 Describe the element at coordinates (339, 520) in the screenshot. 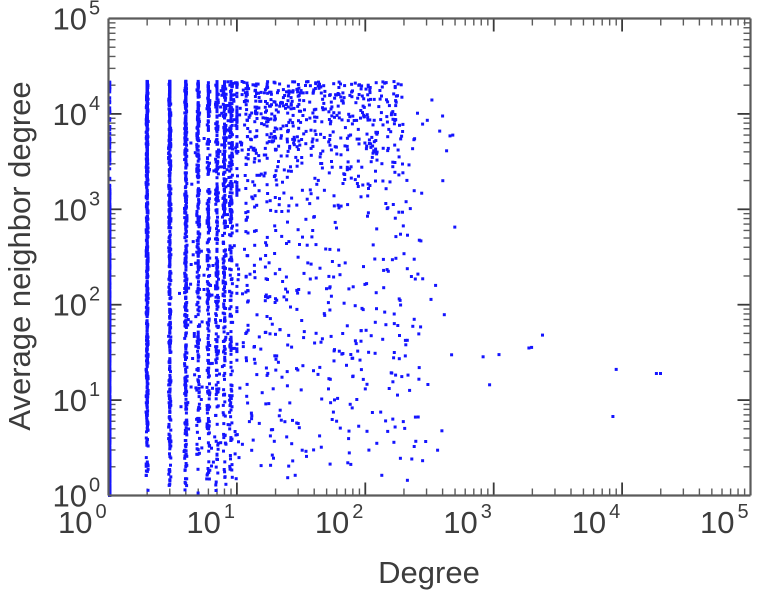

I see `x-tick-label: 10 2` at that location.